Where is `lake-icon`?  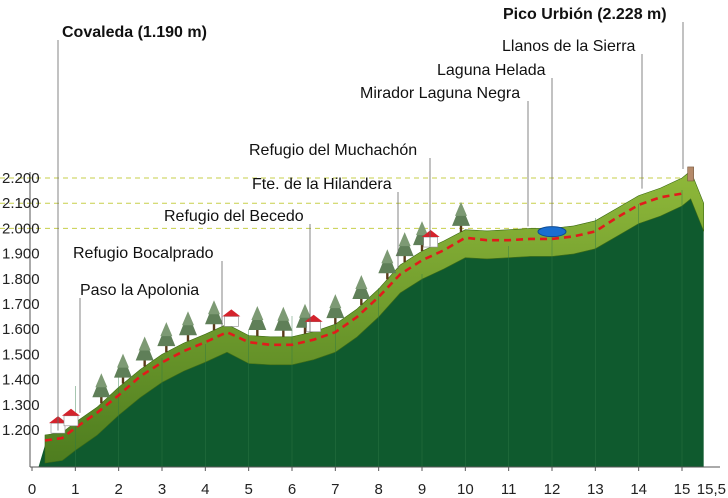 lake-icon is located at coordinates (552, 232).